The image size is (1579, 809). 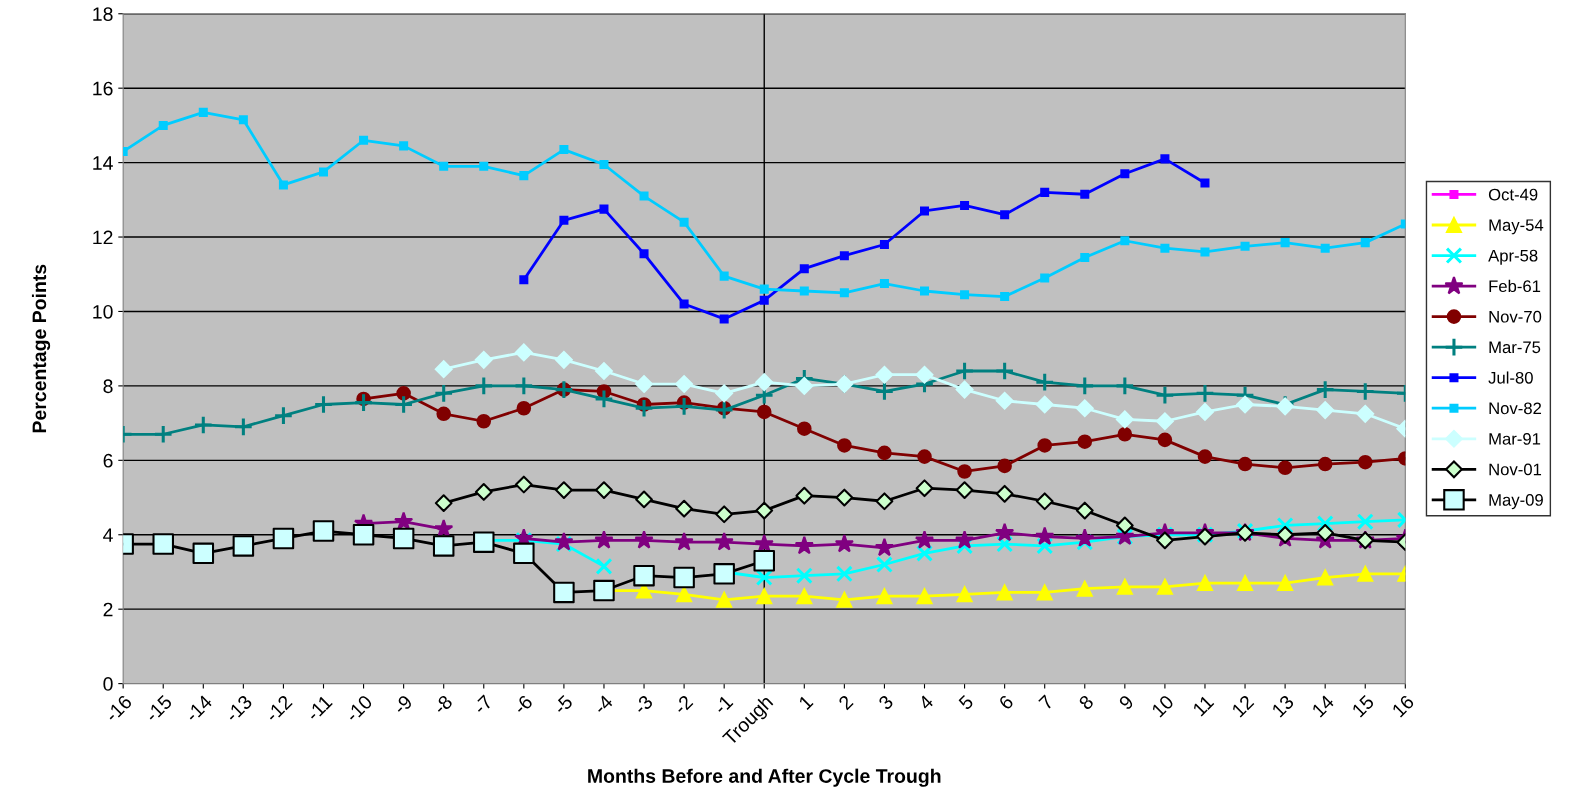 What do you see at coordinates (563, 705) in the screenshot?
I see `x-tick-label: -5` at bounding box center [563, 705].